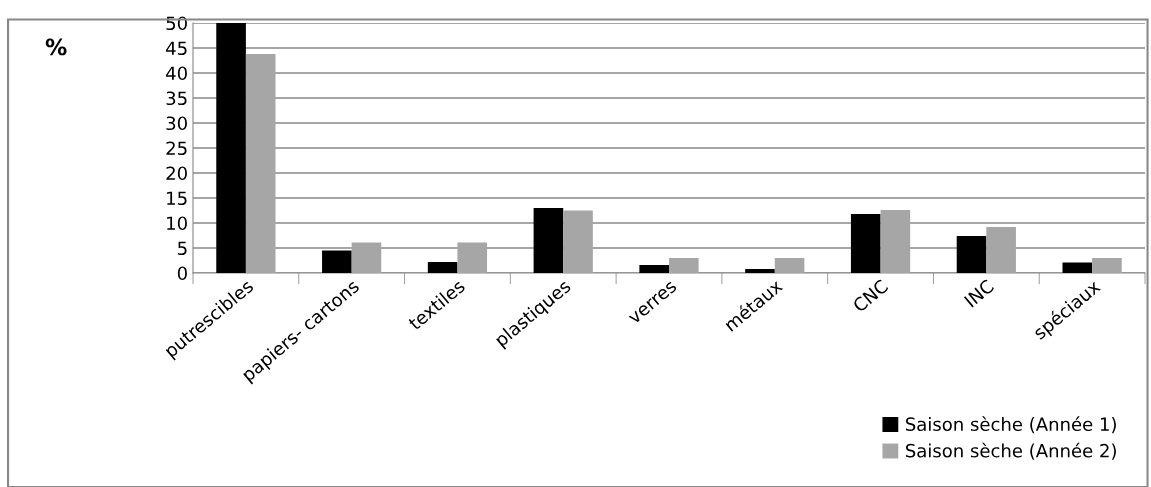 This screenshot has height=487, width=1151. I want to click on y-tick-label: 35, so click(176, 98).